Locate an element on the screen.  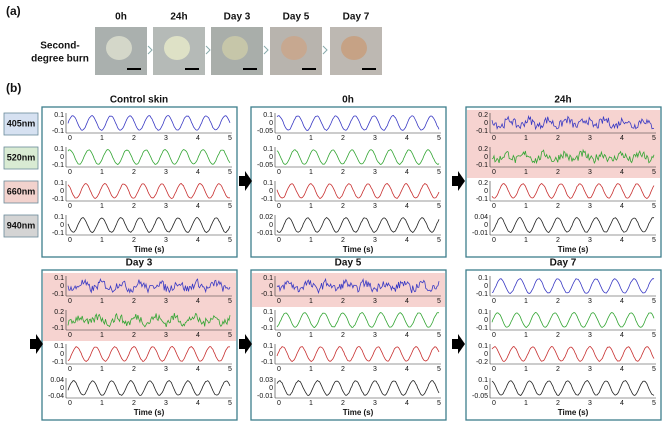
y-tick-label: 0.03 is located at coordinates (266, 380).